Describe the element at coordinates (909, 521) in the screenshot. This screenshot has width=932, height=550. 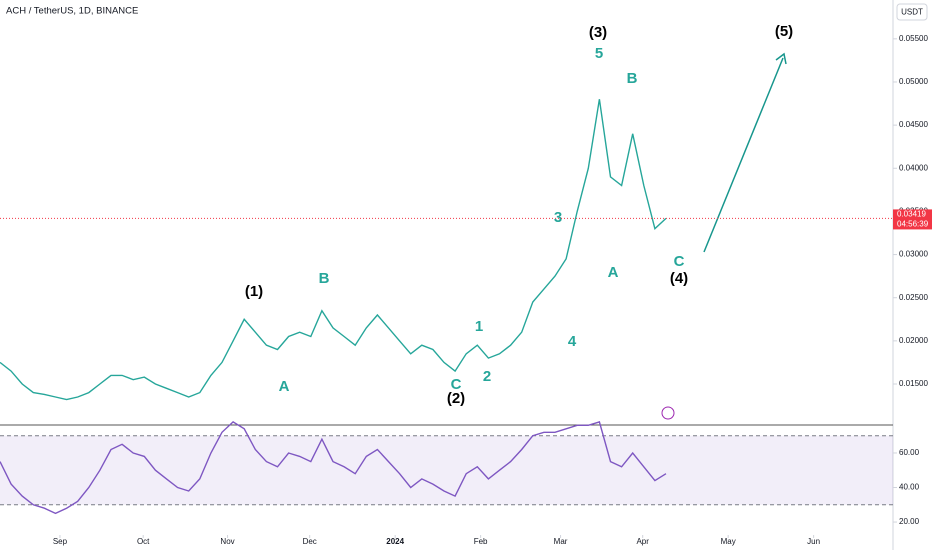
I see `rsi-tick-label: 20.00` at that location.